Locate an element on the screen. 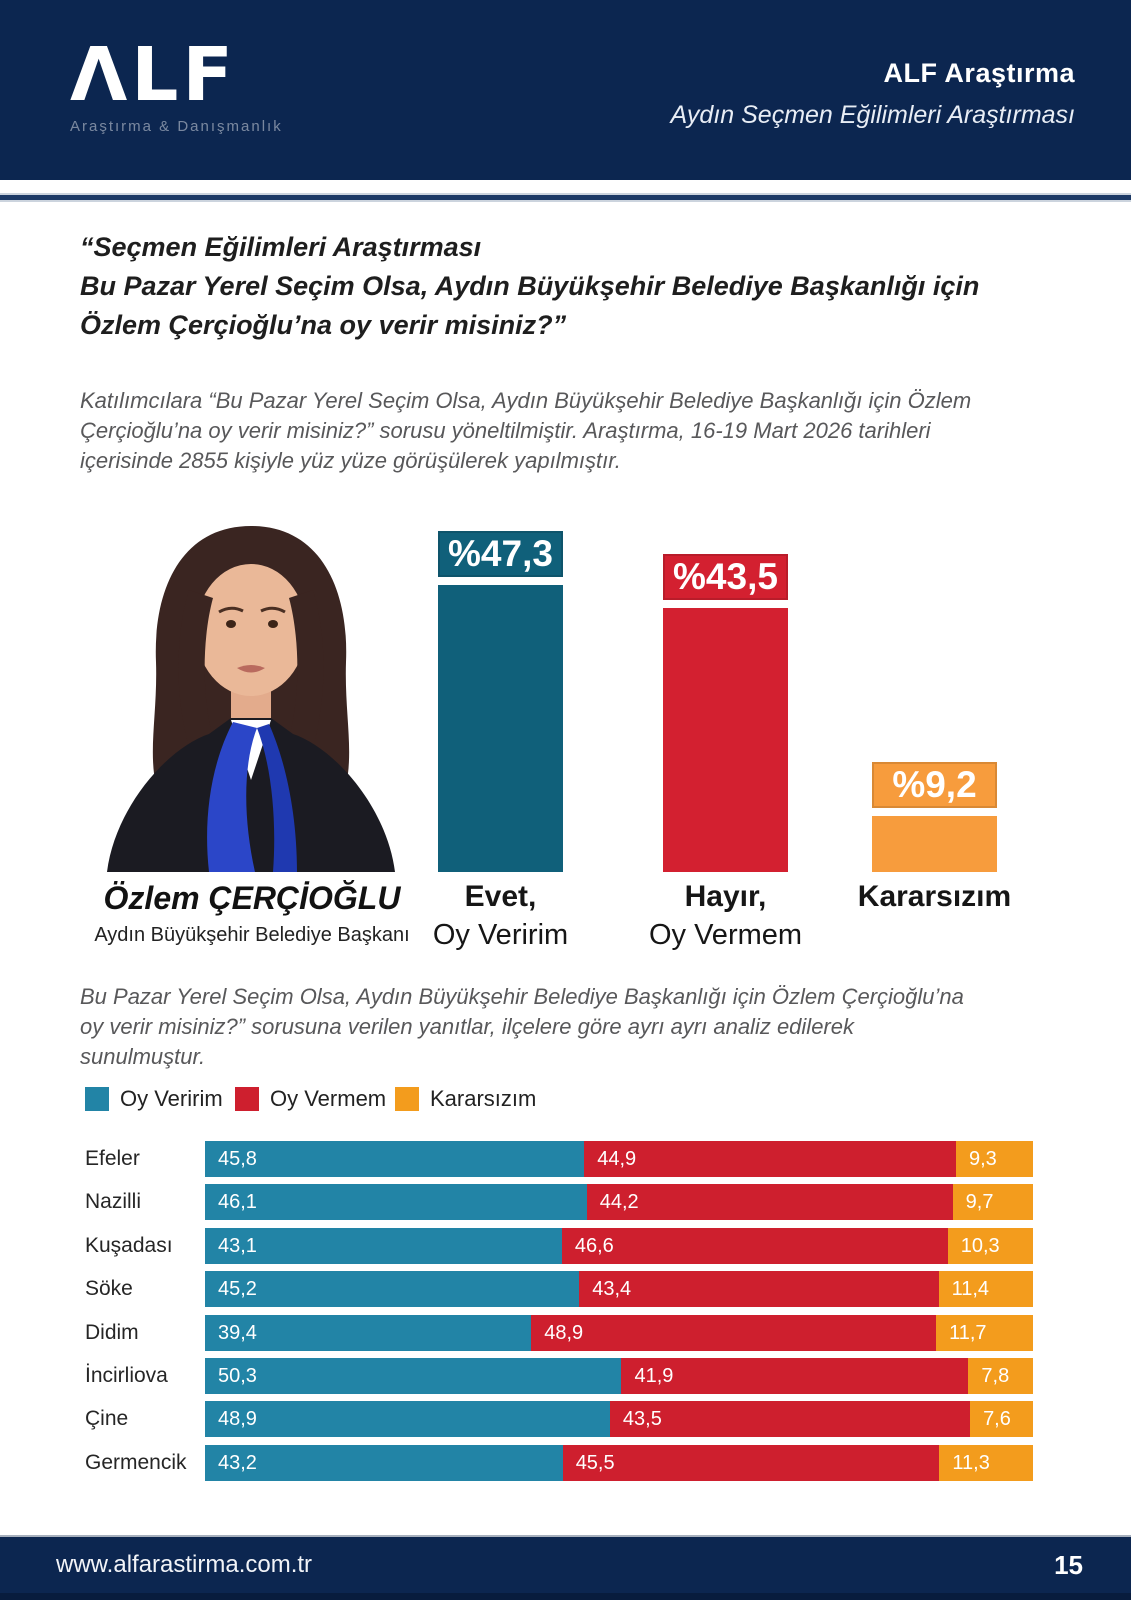 This screenshot has height=1600, width=1131. district-row-2-segment-1: 46,6 is located at coordinates (754, 1246).